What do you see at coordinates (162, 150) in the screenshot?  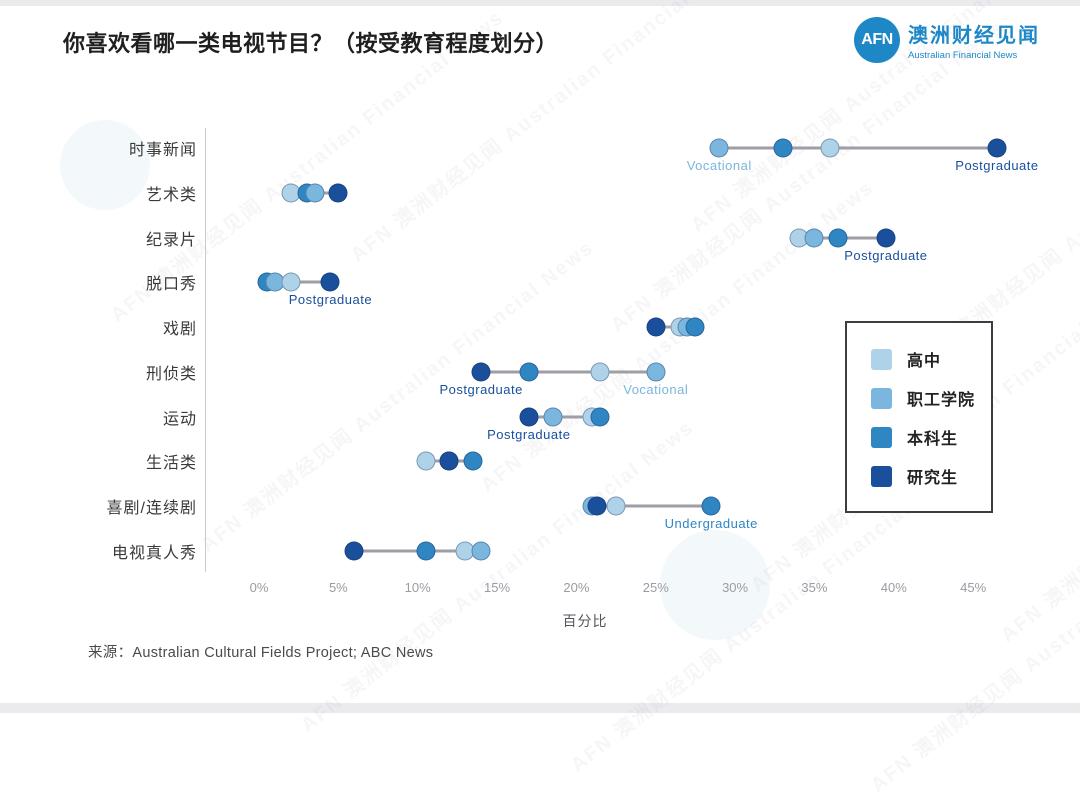 I see `category-label: 时事新闻` at bounding box center [162, 150].